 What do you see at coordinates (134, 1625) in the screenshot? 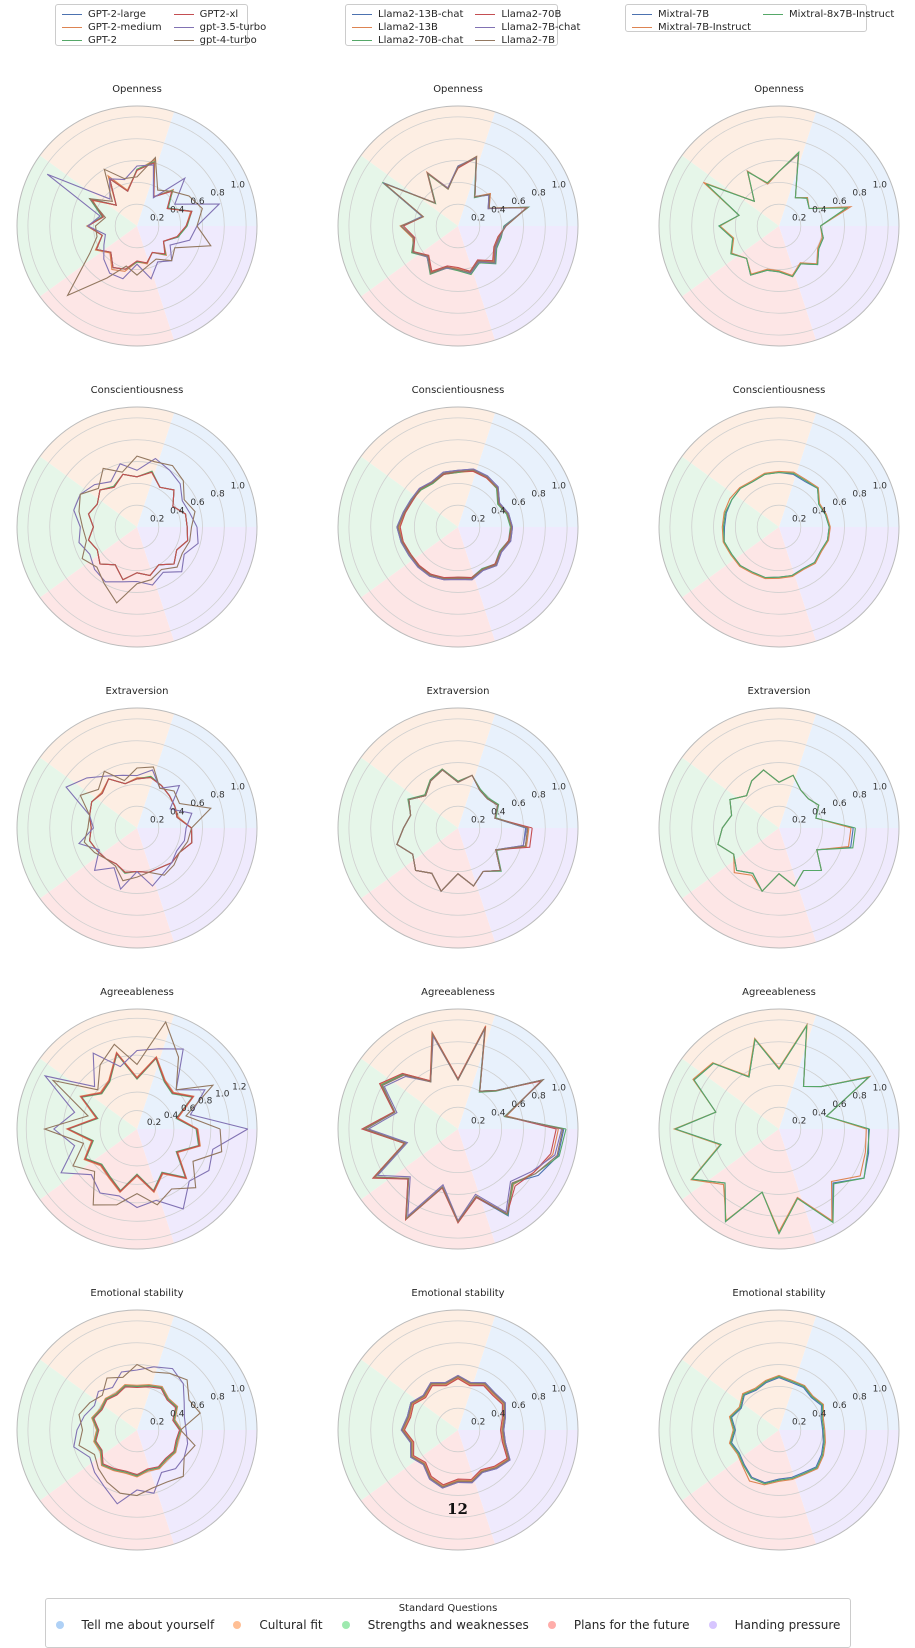
I see `question-legend-entry: Tell me about yourself` at bounding box center [134, 1625].